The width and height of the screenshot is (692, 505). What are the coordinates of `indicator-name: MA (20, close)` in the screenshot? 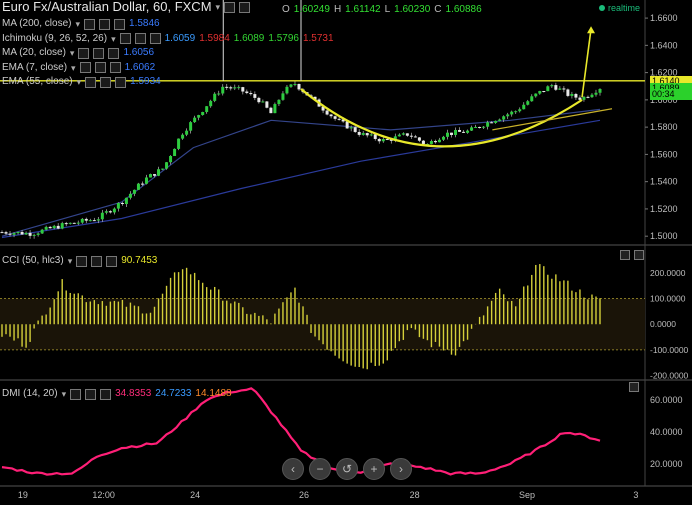 It's located at (34, 52).